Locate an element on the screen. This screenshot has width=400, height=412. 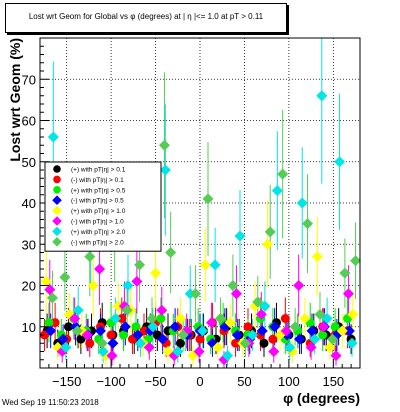
x-axis-label: φ (degrees) is located at coordinates (321, 398).